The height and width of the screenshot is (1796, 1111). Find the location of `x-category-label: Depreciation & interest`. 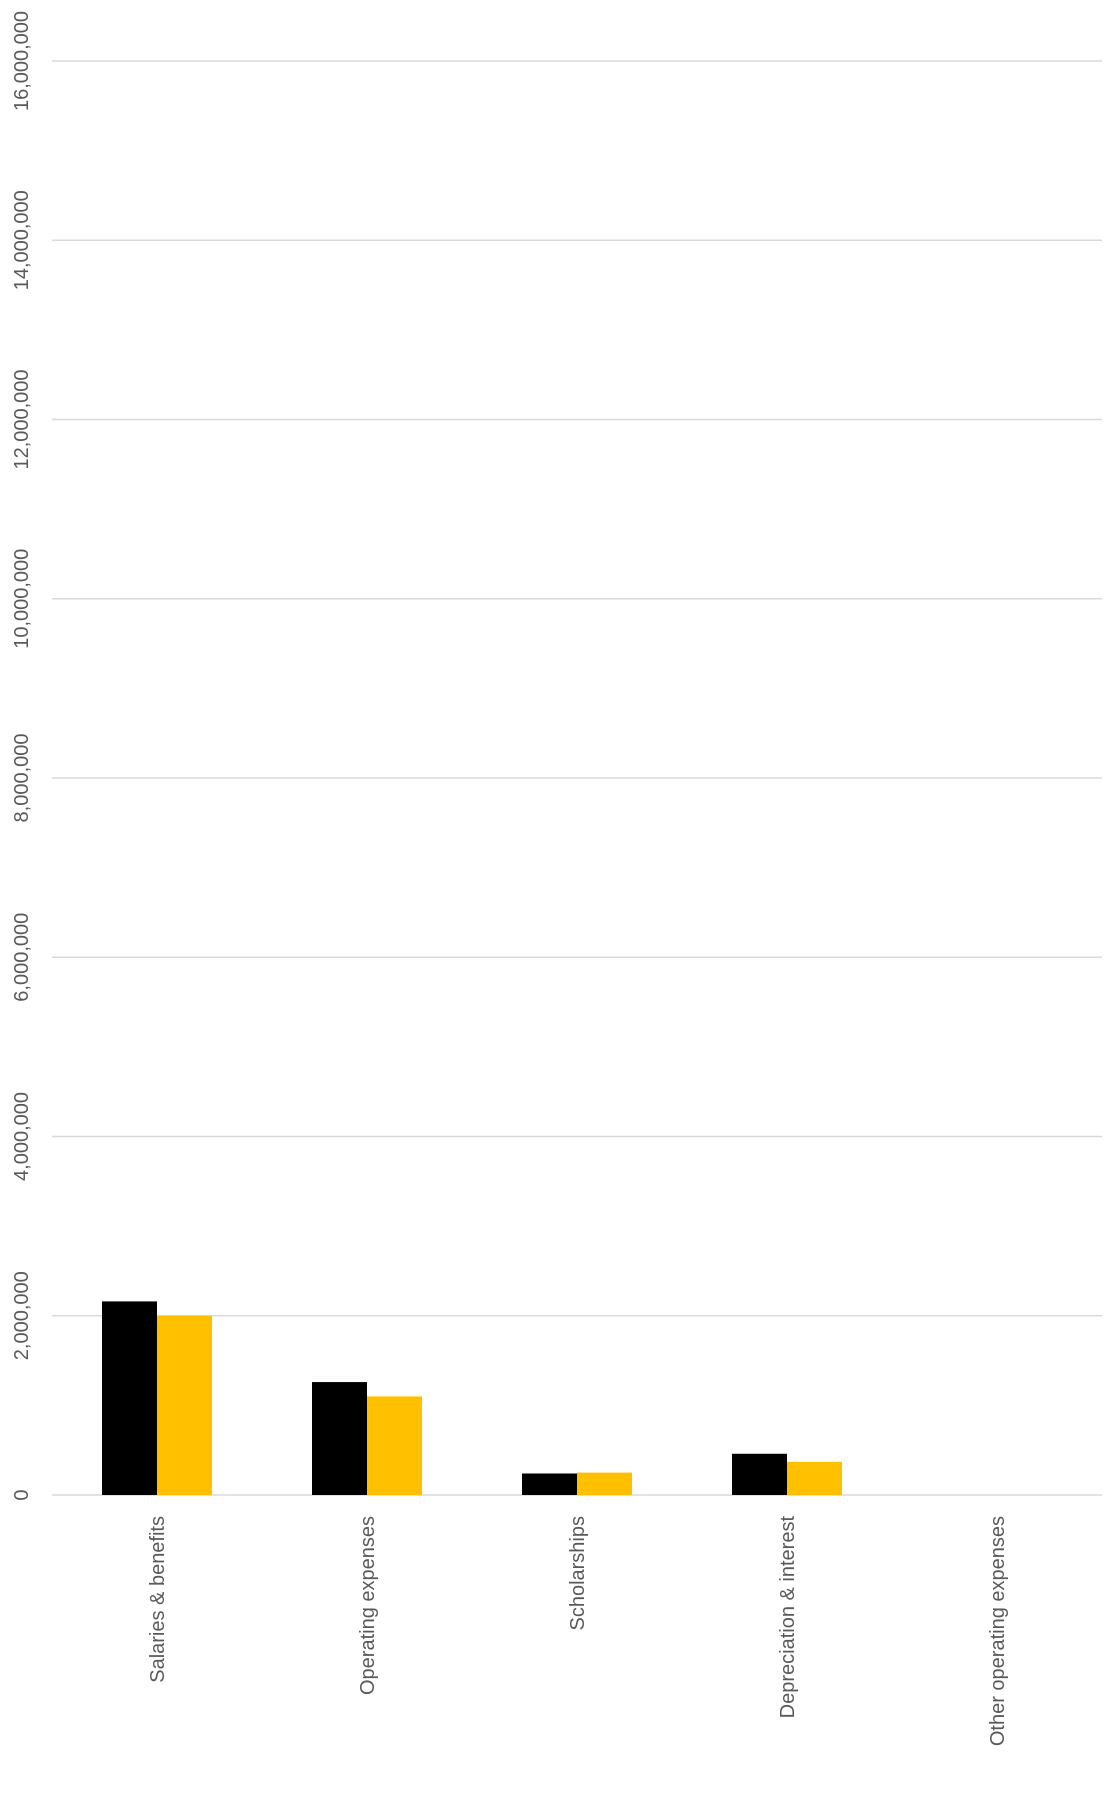

x-category-label: Depreciation & interest is located at coordinates (788, 1617).